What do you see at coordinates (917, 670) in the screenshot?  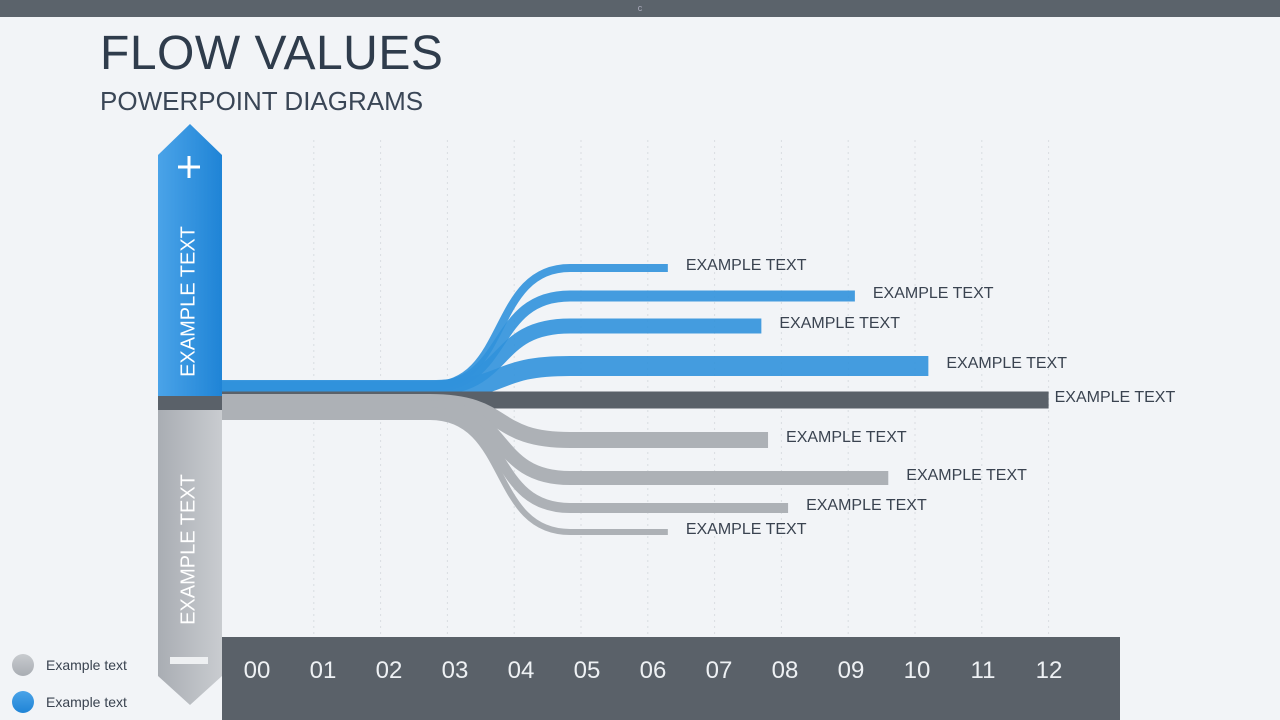 I see `x-tick-label: 10` at bounding box center [917, 670].